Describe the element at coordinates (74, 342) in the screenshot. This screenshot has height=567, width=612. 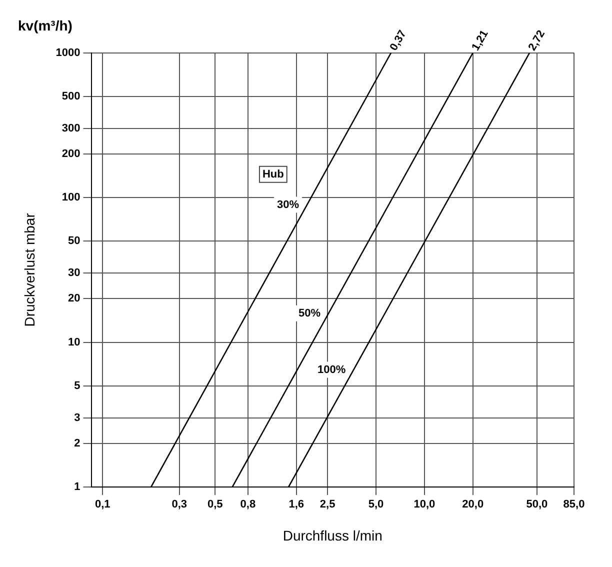
I see `y-tick-label: 10` at that location.